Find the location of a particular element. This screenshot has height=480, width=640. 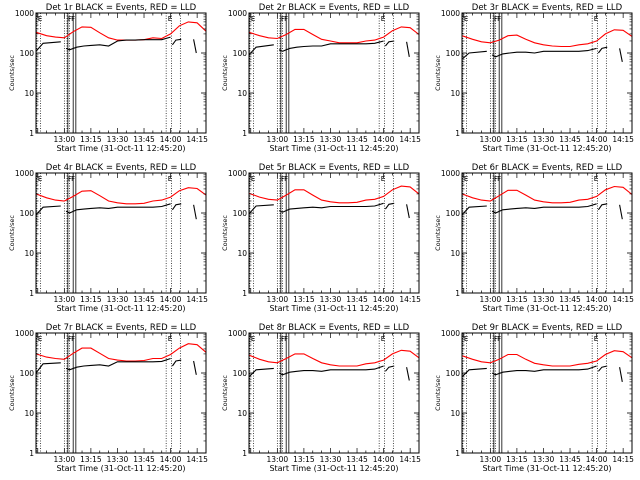

panel-title: Det 9r BLACK = Events, RED = LLD is located at coordinates (547, 328).